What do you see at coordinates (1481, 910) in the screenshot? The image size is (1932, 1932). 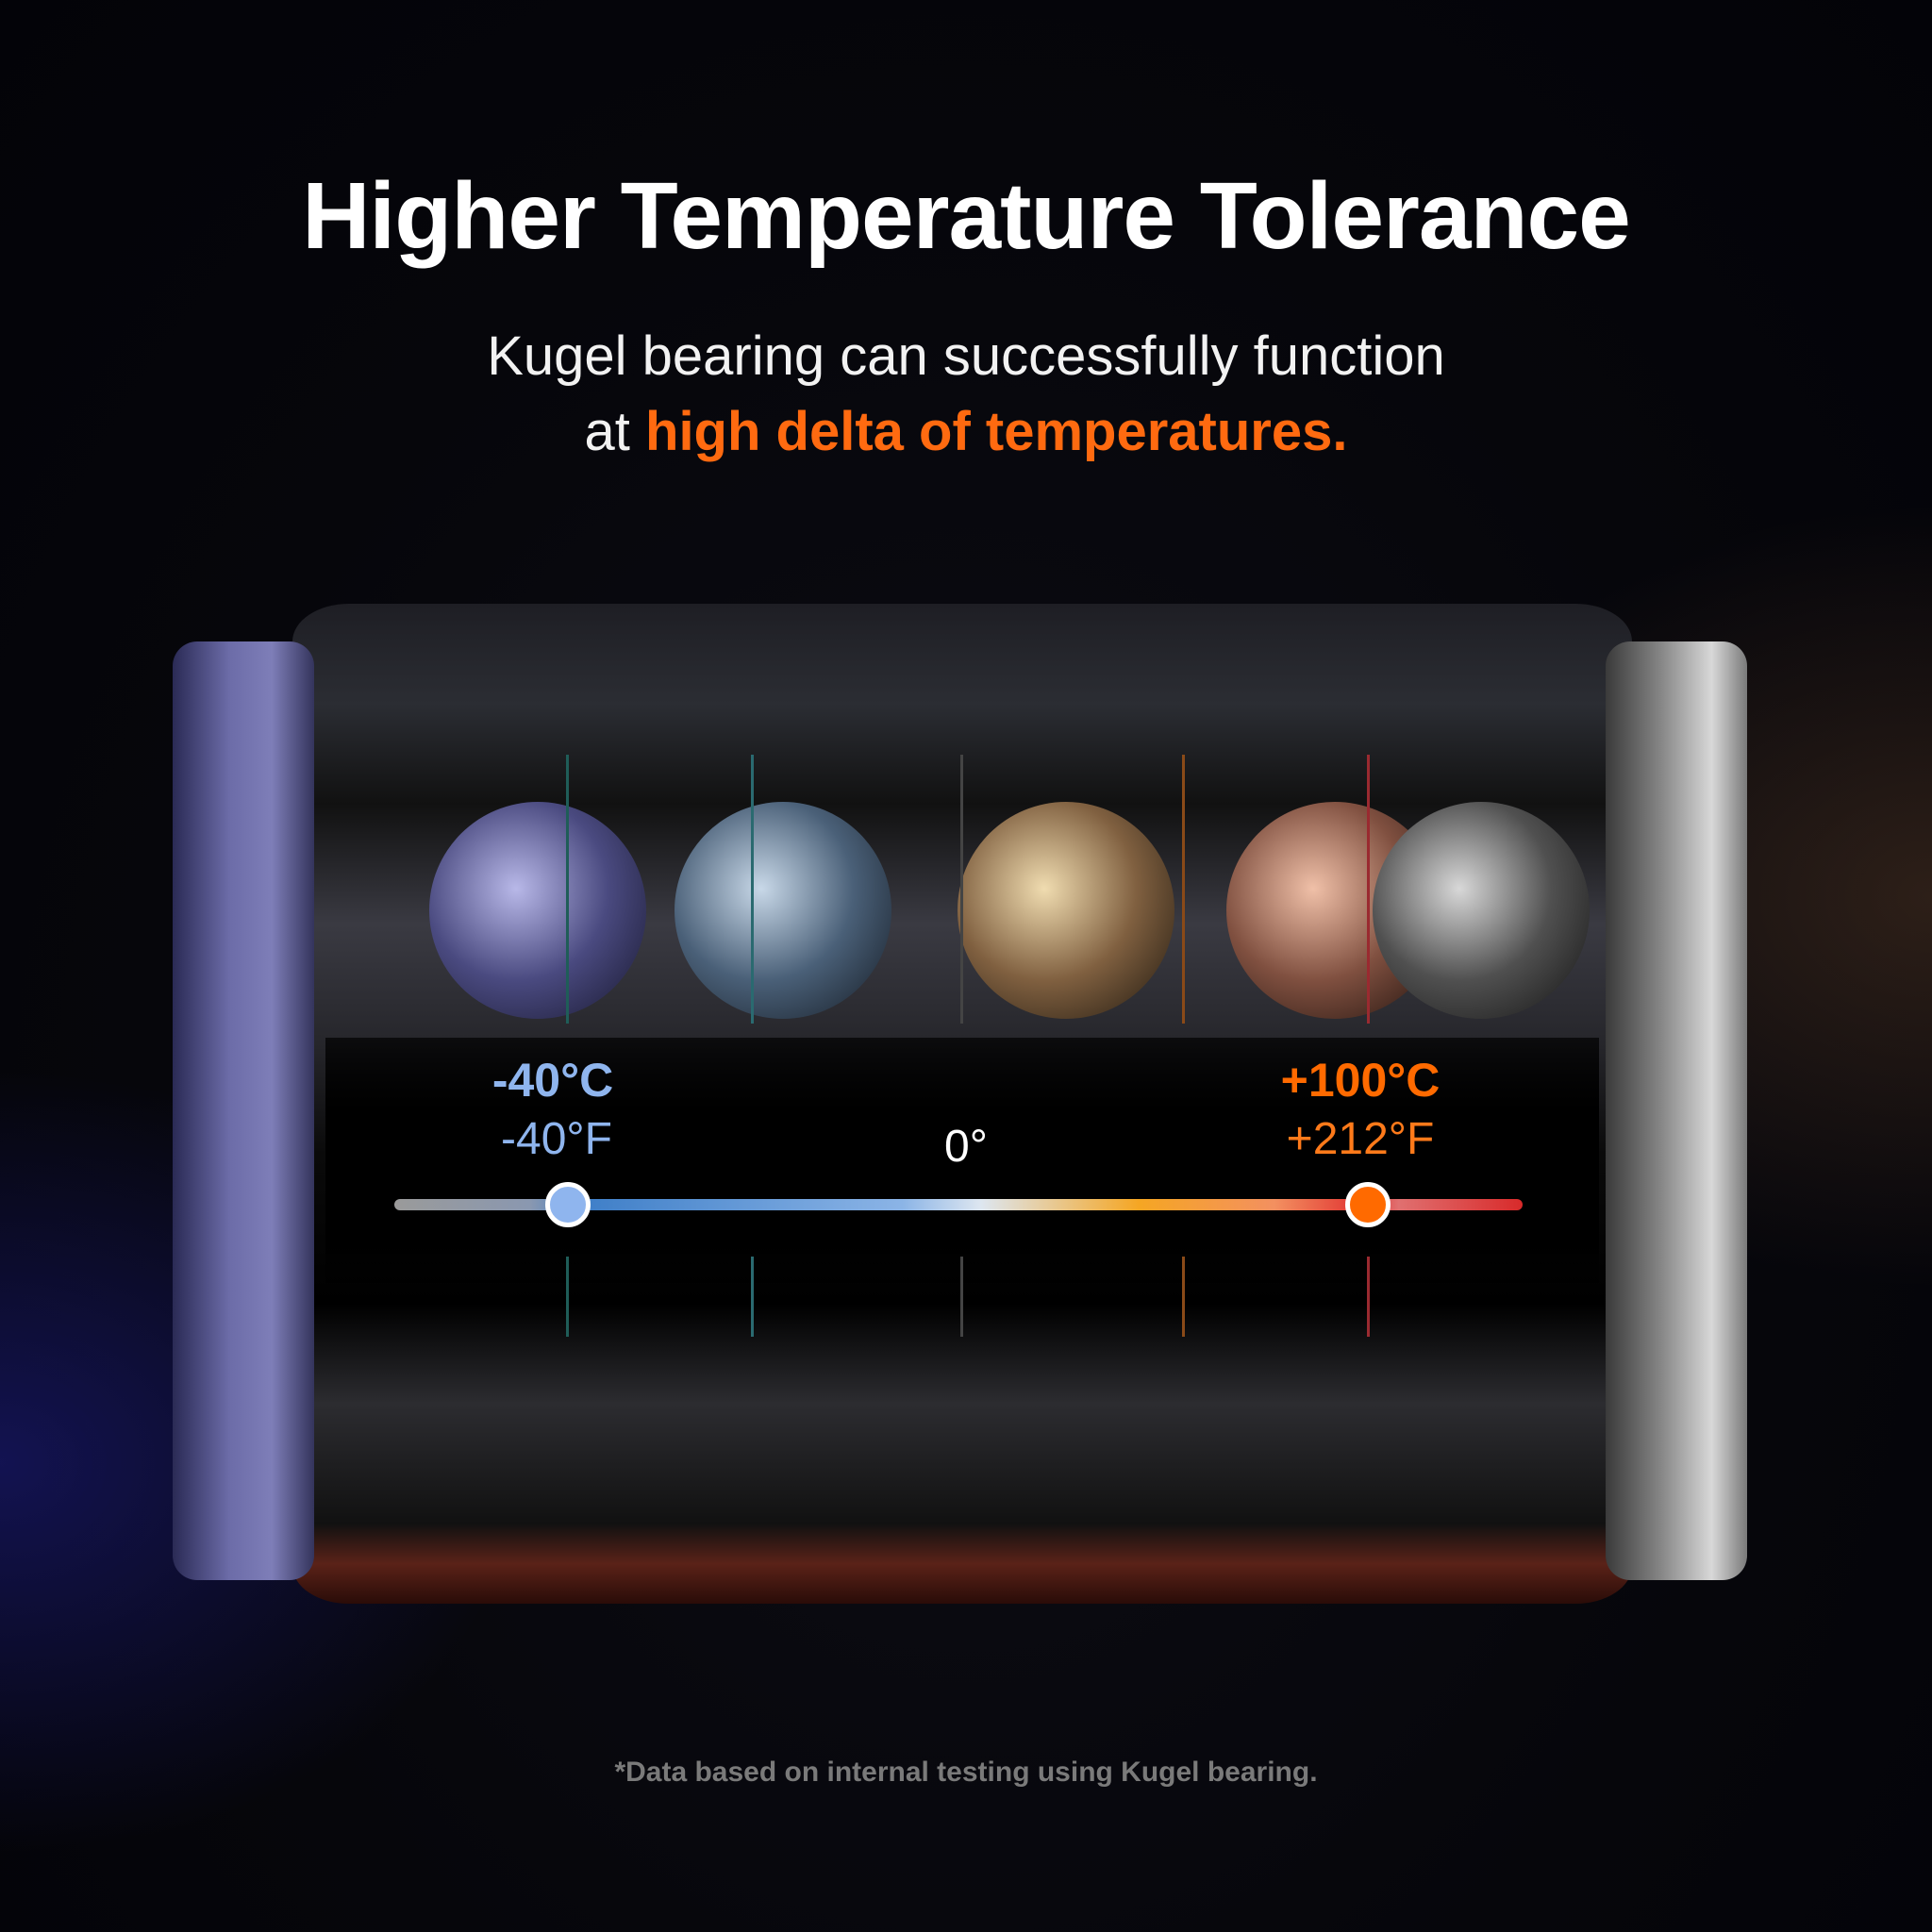 I see `ball-hot` at bounding box center [1481, 910].